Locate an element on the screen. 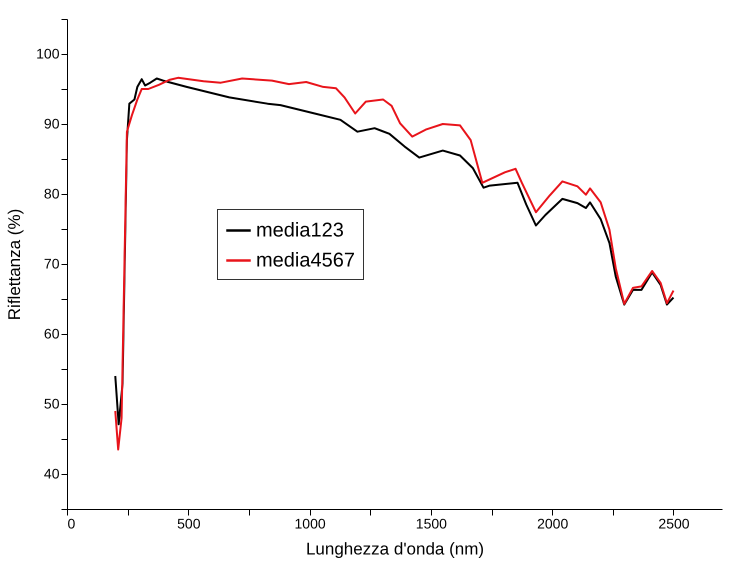  x-tick-label: 500 is located at coordinates (189, 524).